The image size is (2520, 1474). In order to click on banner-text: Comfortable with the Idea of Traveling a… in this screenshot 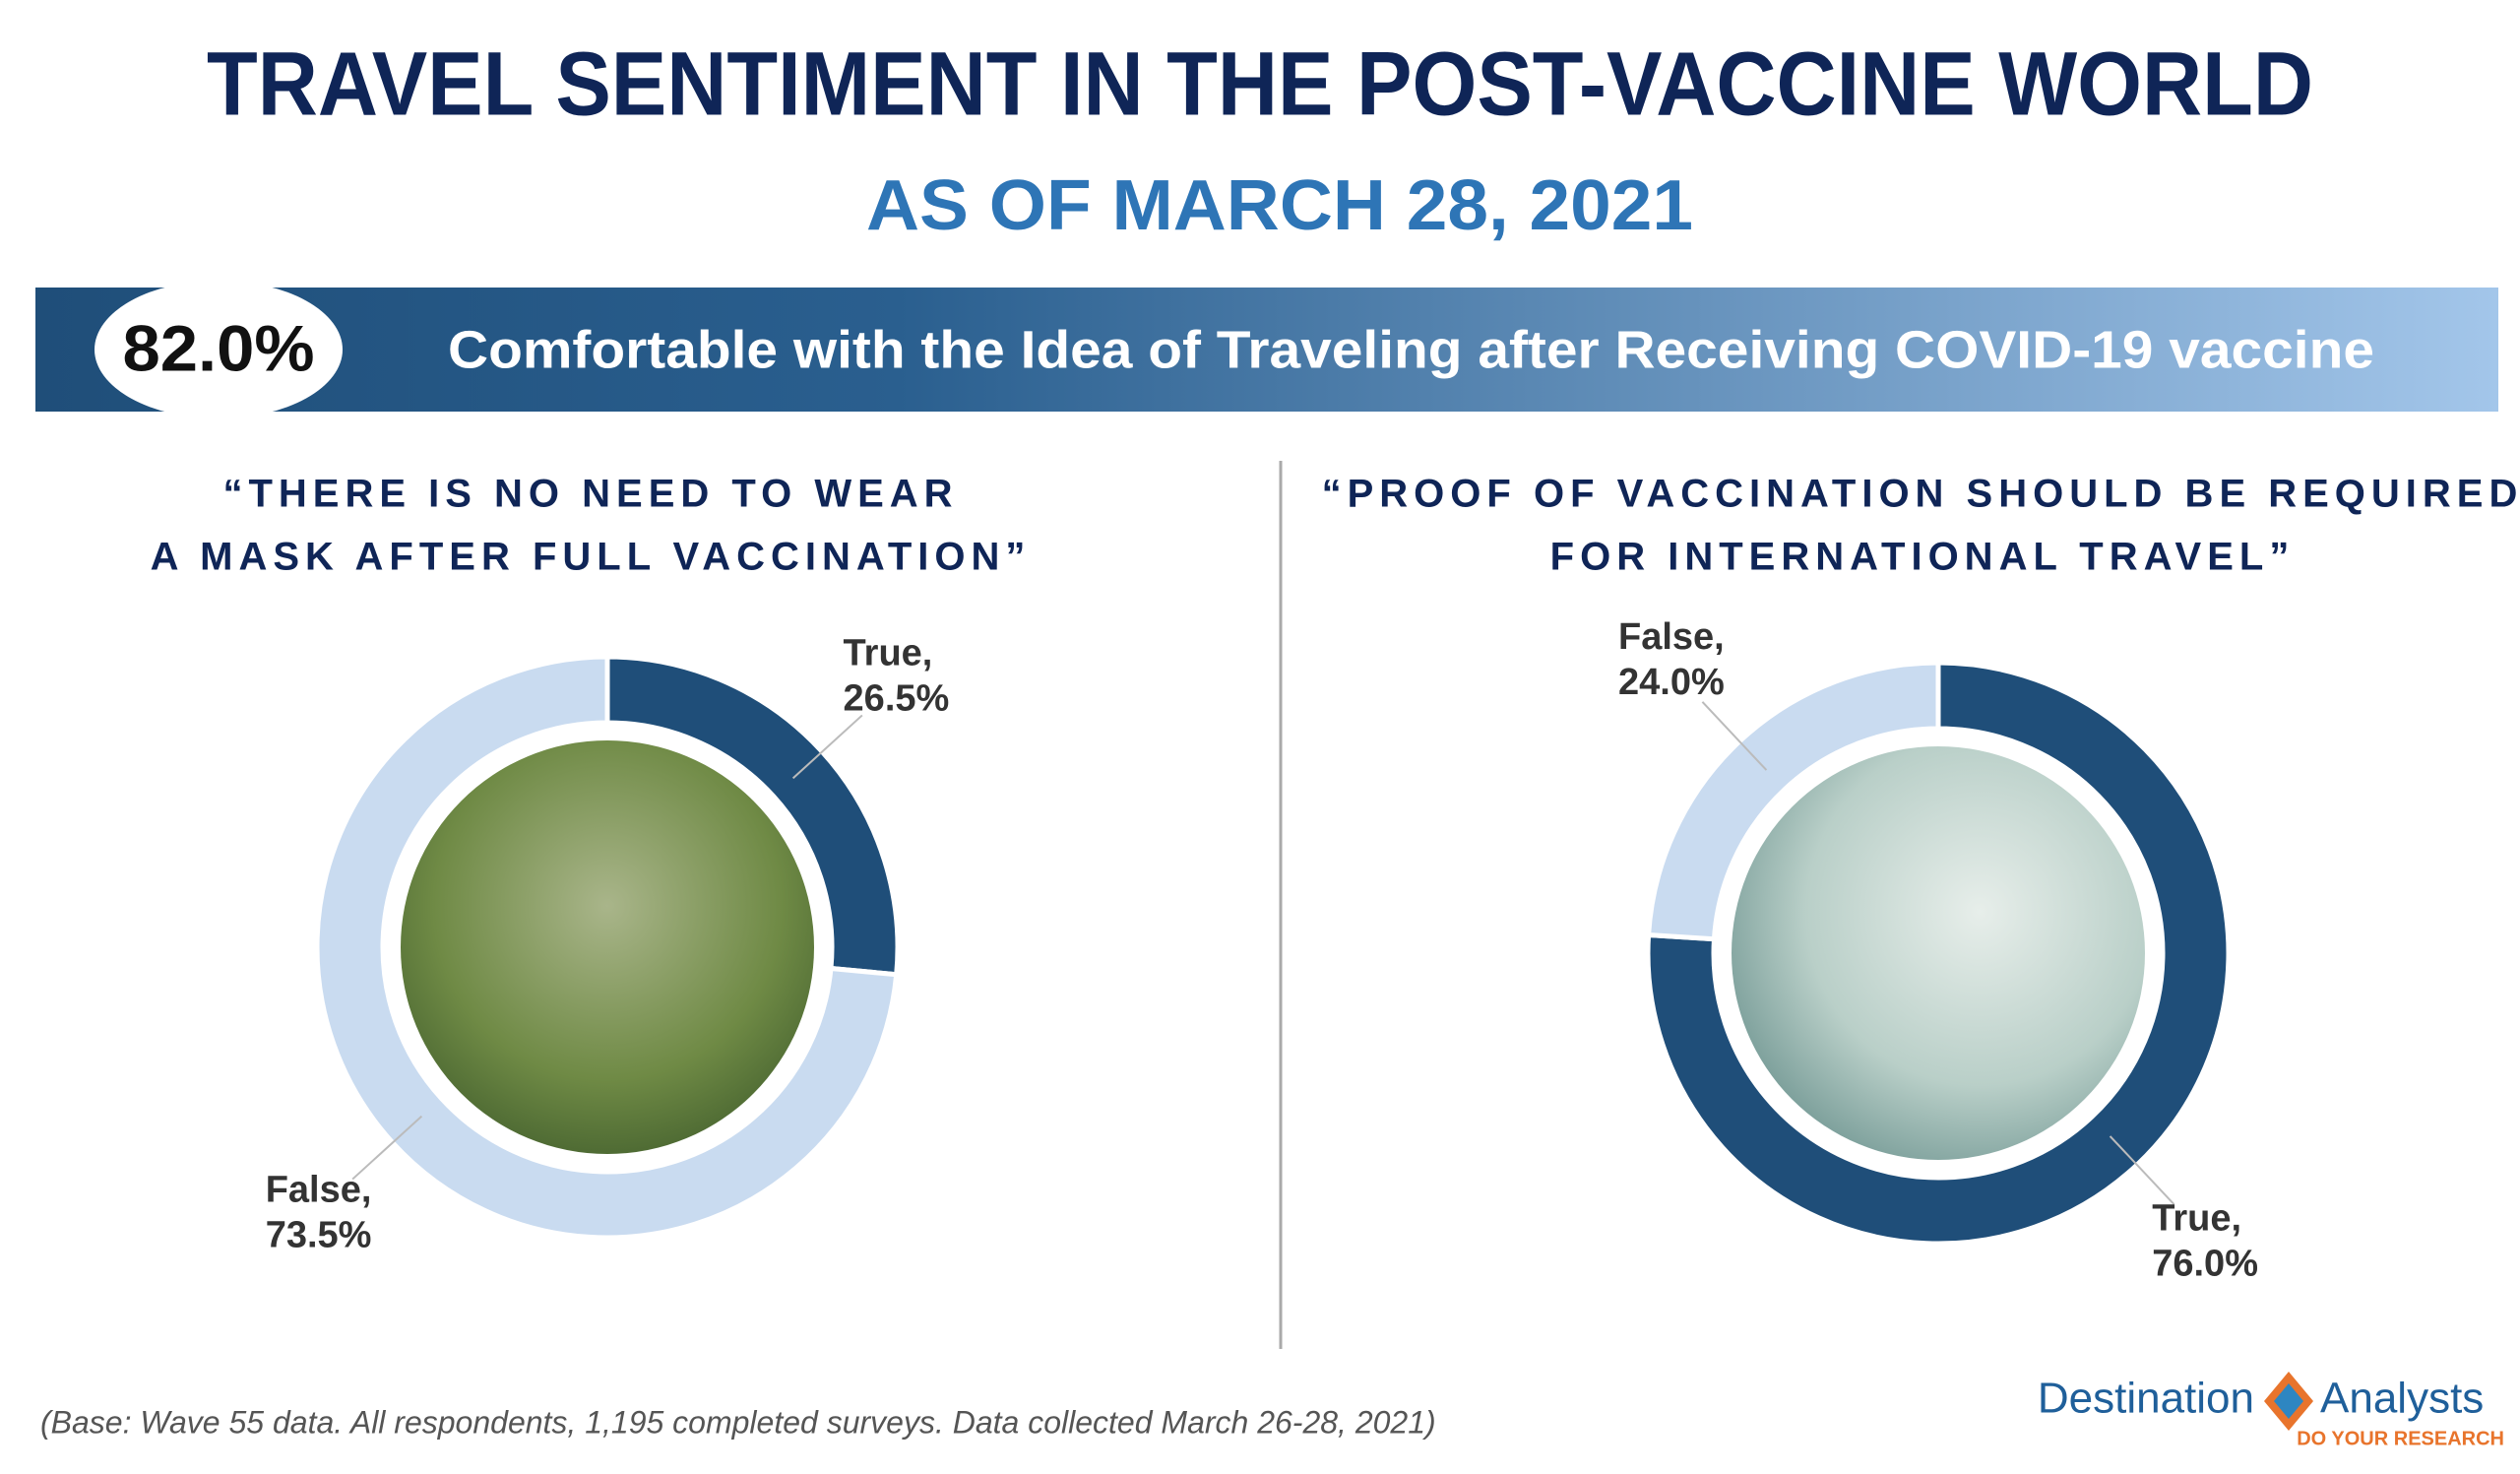, I will do `click(1411, 349)`.